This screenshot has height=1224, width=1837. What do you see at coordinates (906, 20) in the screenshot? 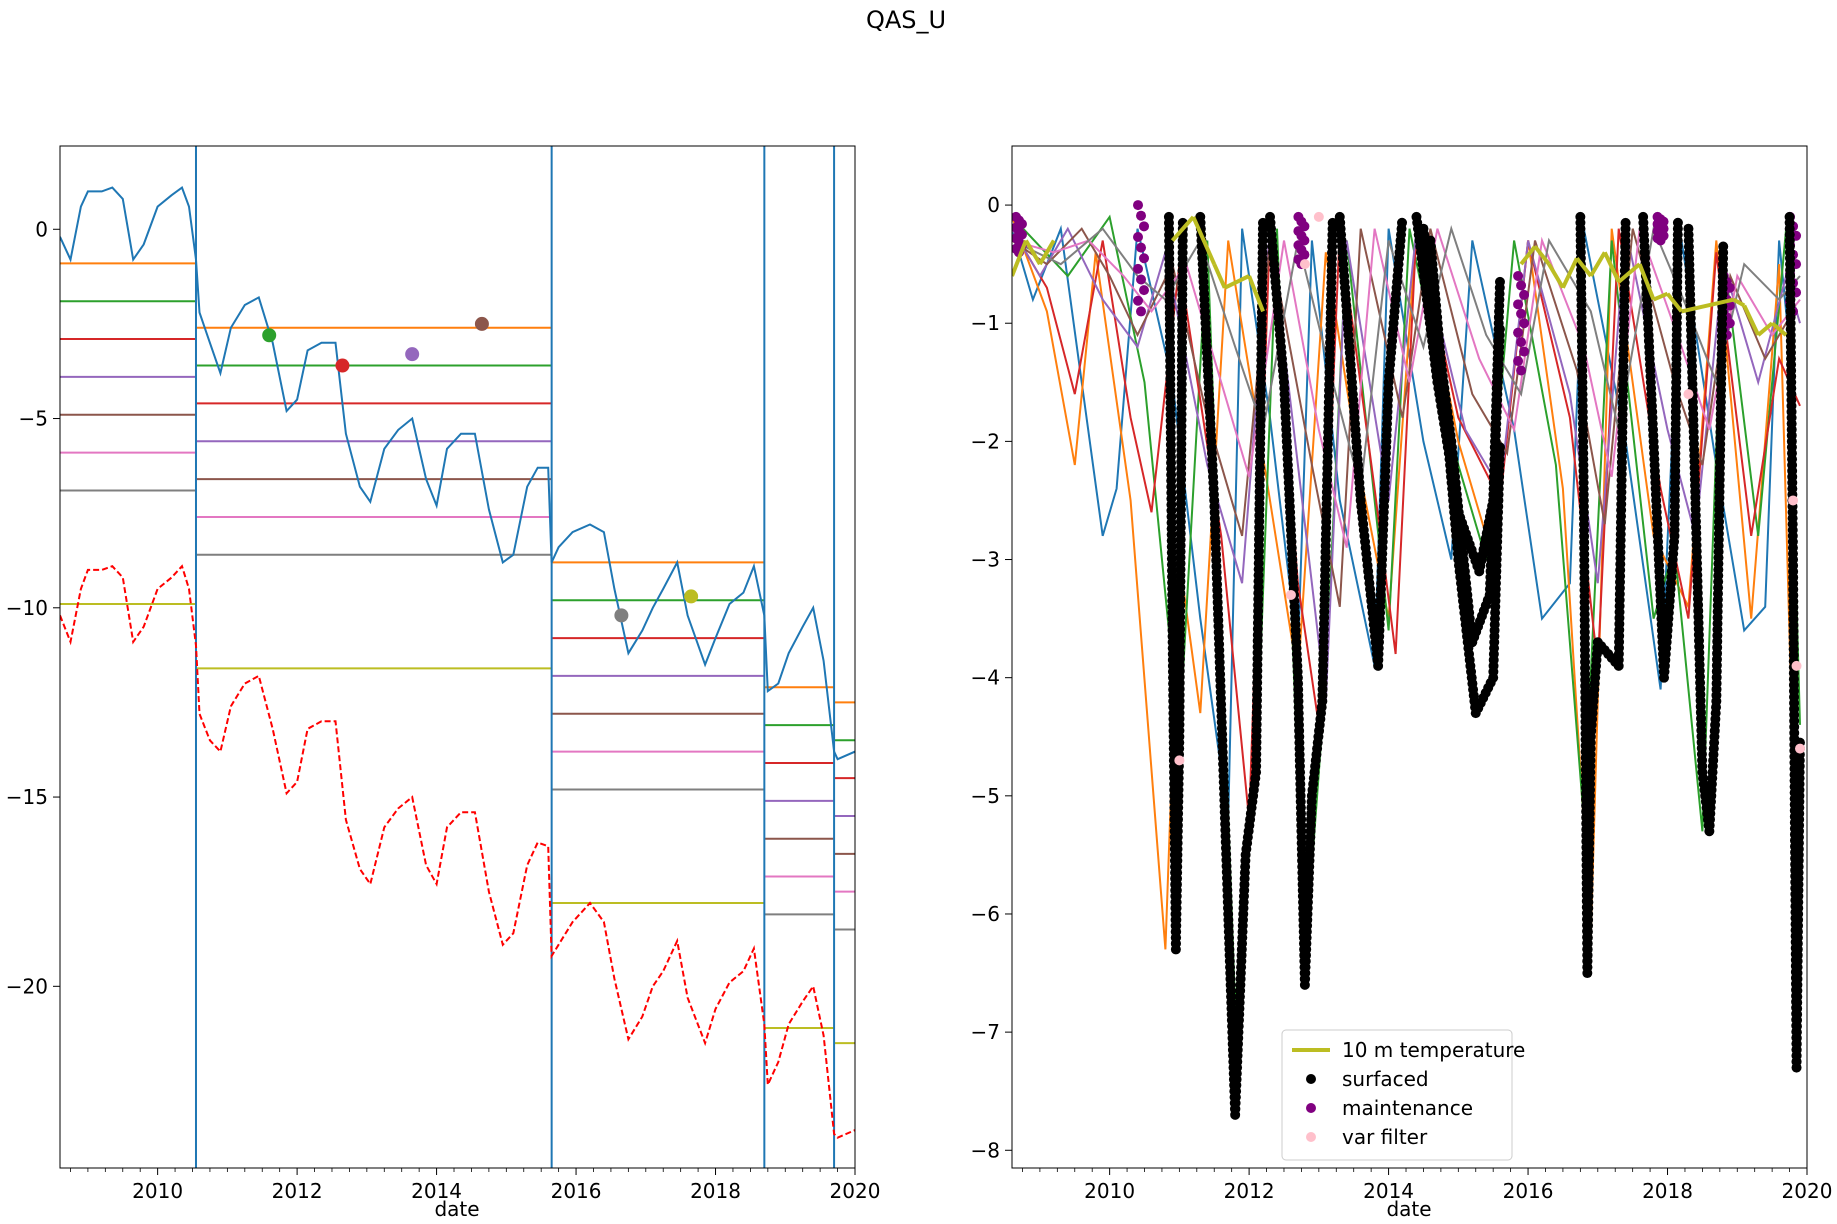
I see `figure-title: QAS_U` at bounding box center [906, 20].